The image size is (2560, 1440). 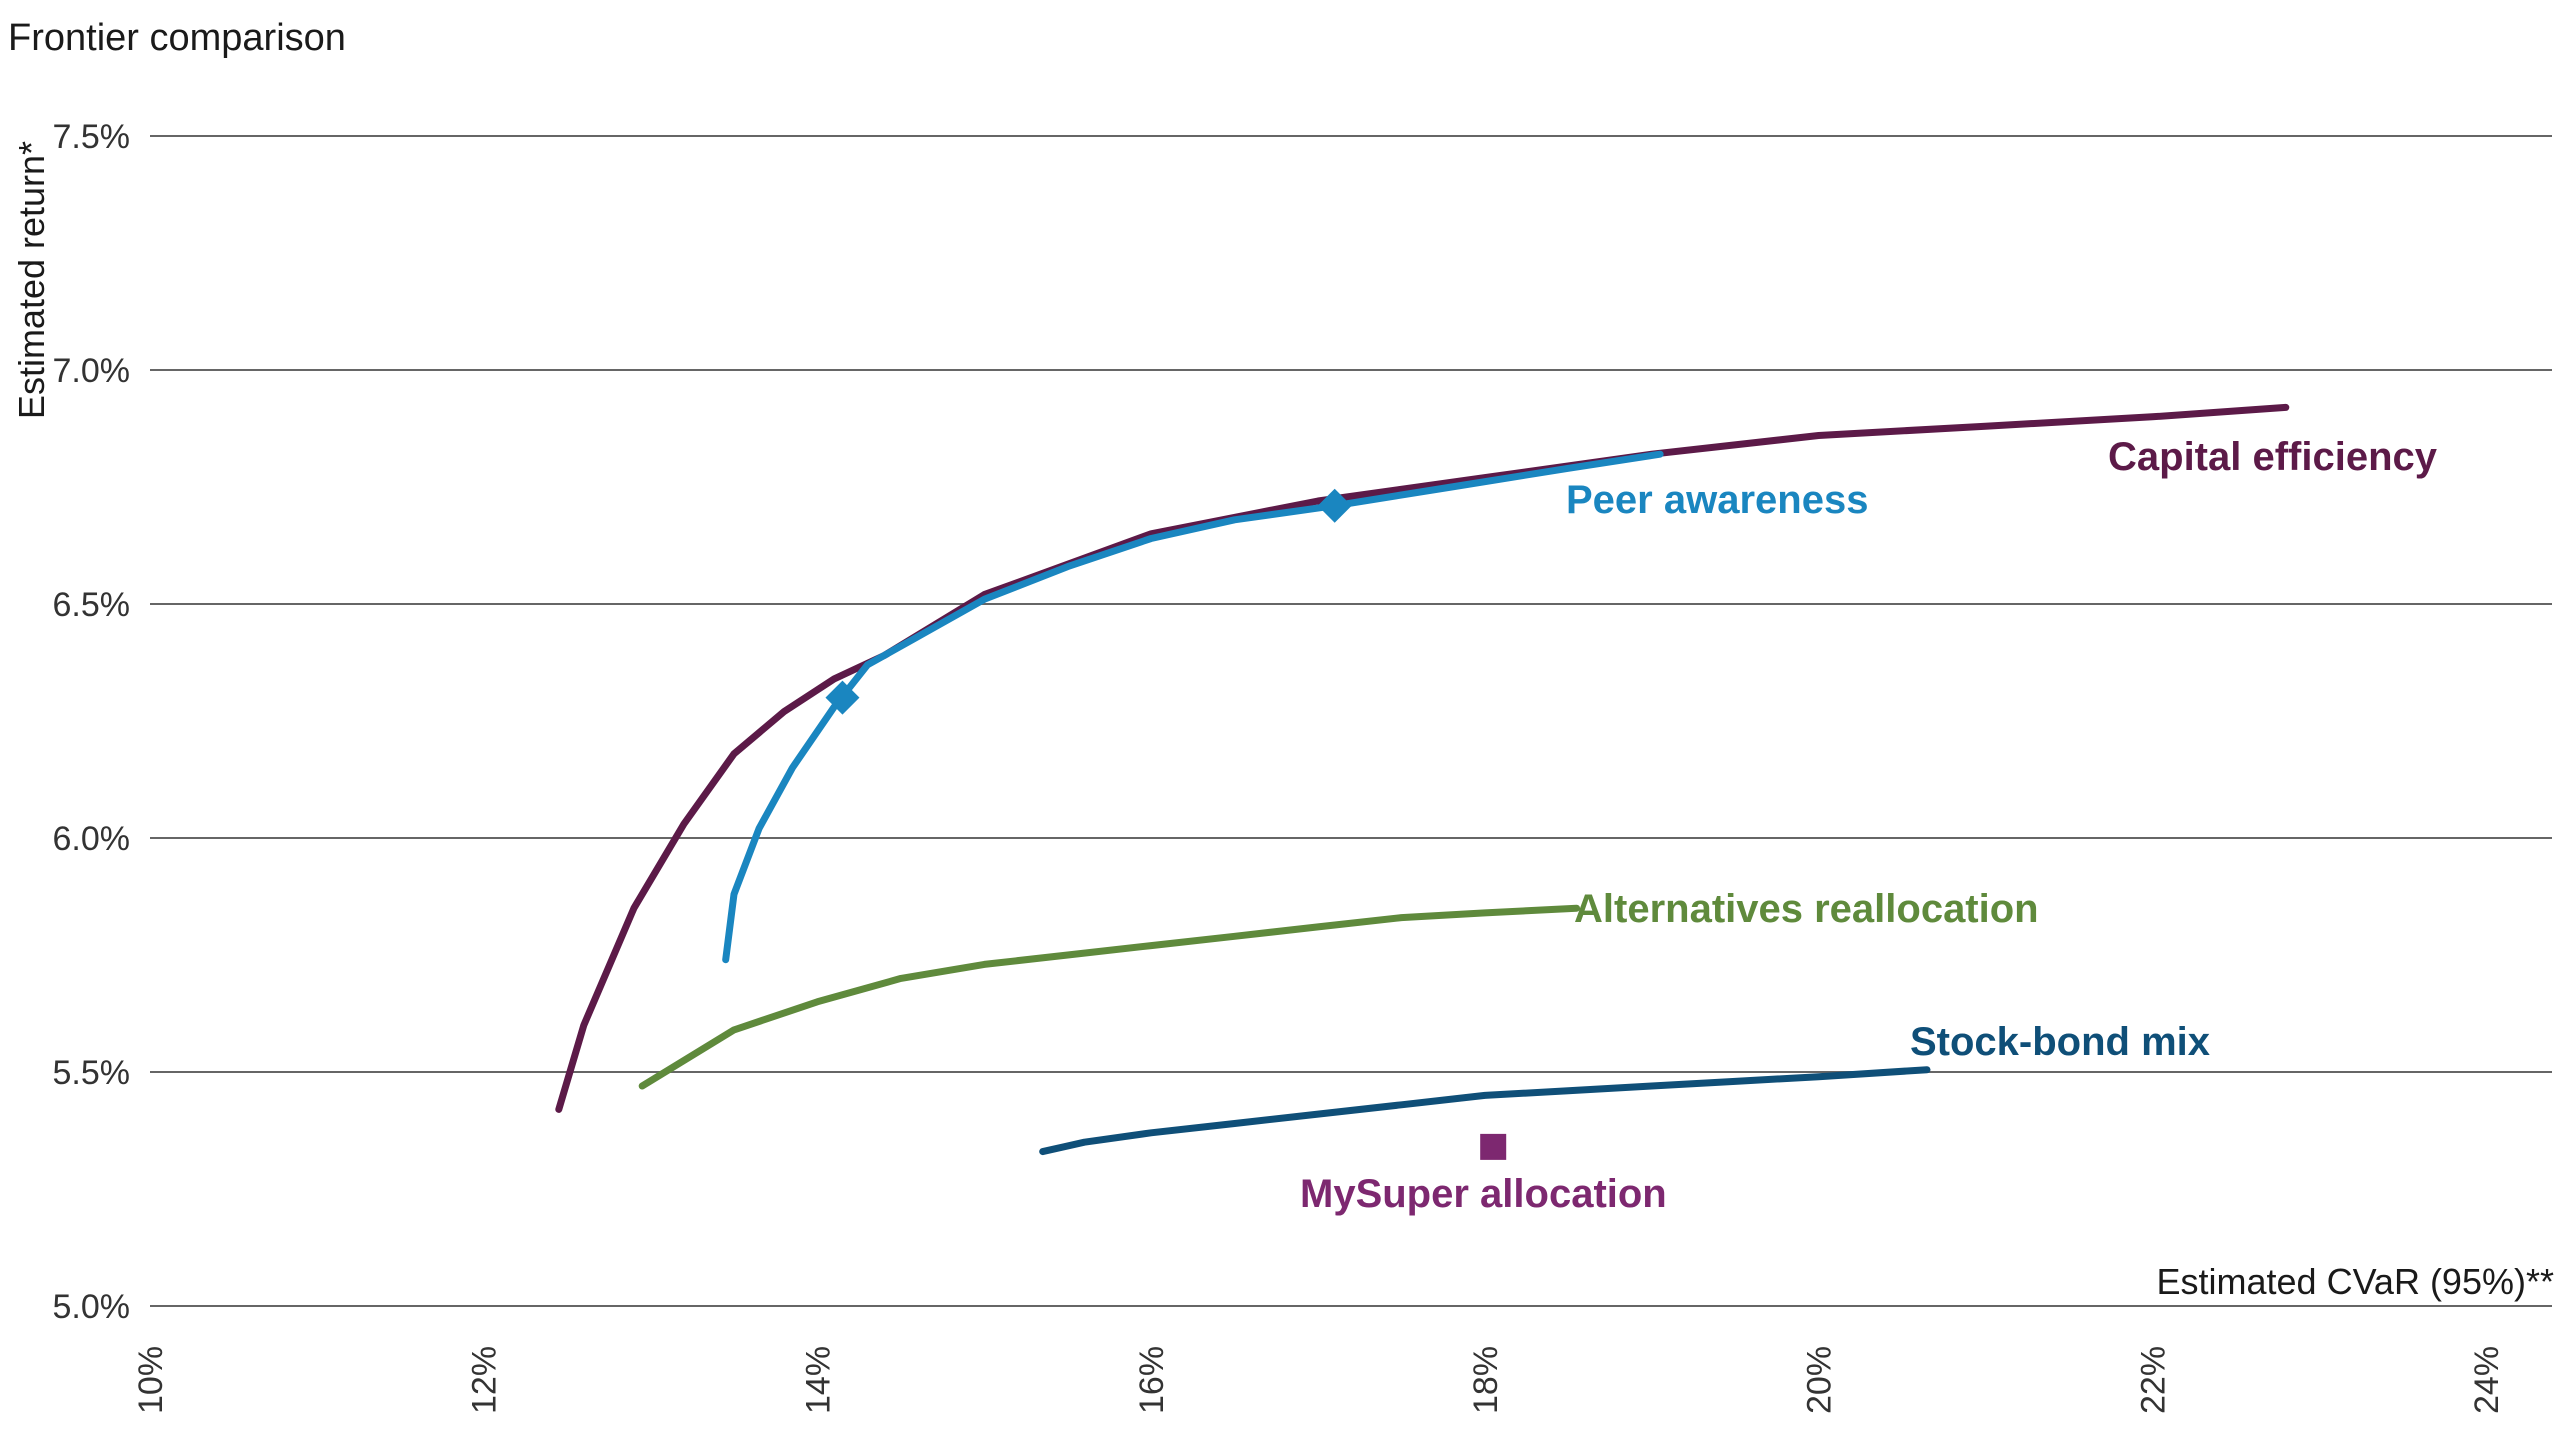 I want to click on x-tick-labels: 10% 12% 14% 16% 18% 20% 22% 24%, so click(x=1319, y=1380).